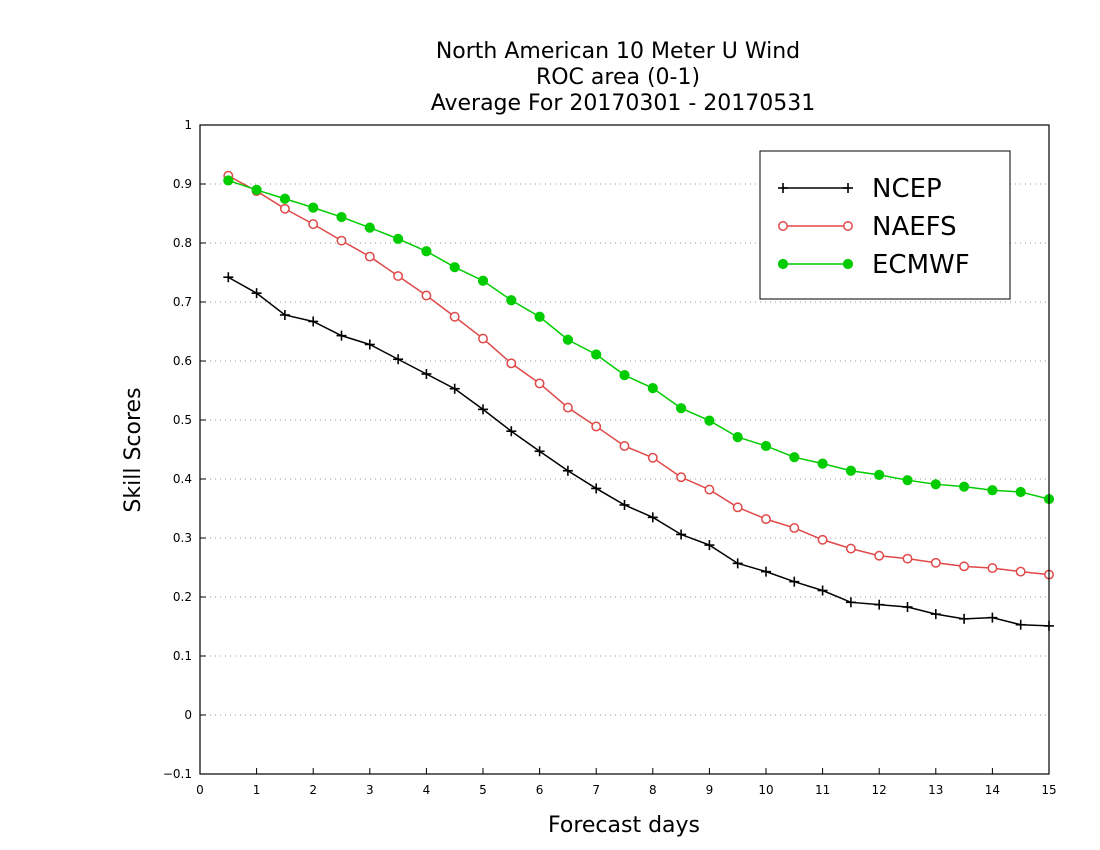 This screenshot has width=1100, height=850. I want to click on x-tick-label: 8, so click(653, 790).